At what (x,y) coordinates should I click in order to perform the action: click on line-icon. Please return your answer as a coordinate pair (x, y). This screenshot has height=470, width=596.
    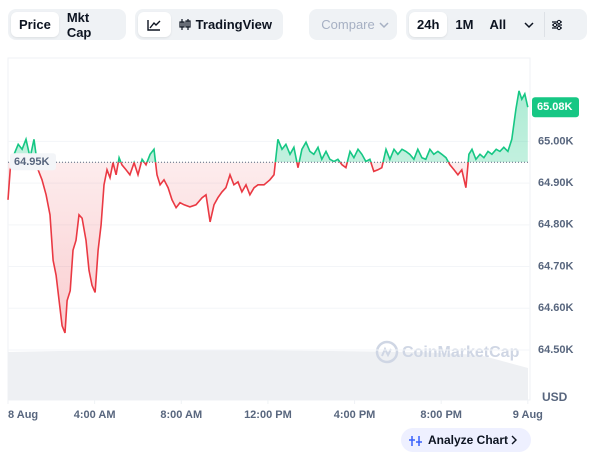
    Looking at the image, I should click on (154, 25).